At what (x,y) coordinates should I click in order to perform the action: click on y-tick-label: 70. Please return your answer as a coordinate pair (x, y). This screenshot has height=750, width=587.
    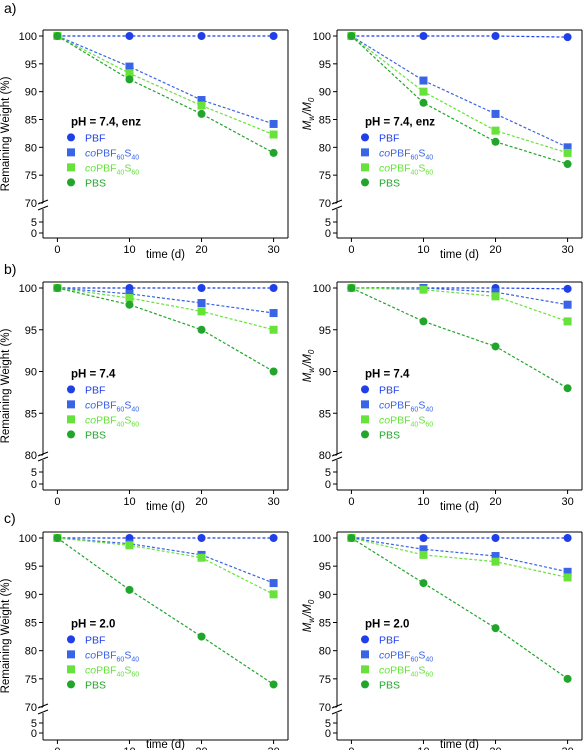
    Looking at the image, I should click on (325, 204).